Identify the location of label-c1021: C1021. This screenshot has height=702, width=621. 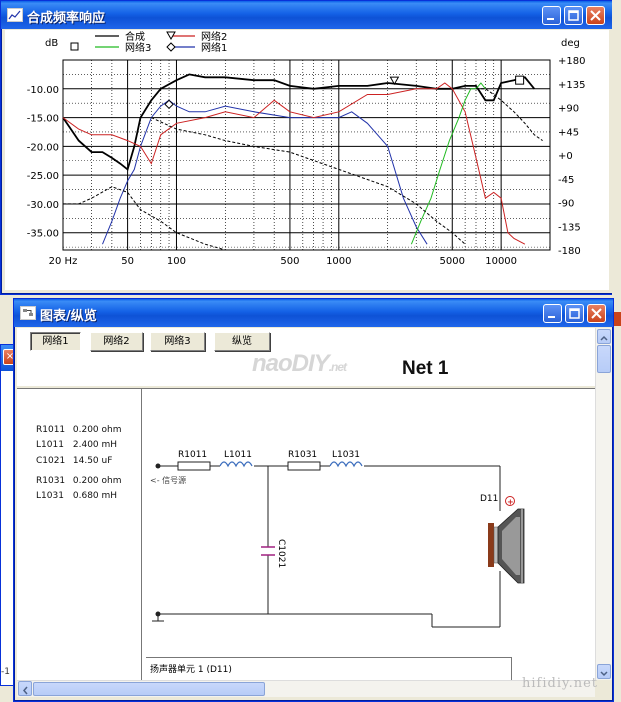
(281, 553).